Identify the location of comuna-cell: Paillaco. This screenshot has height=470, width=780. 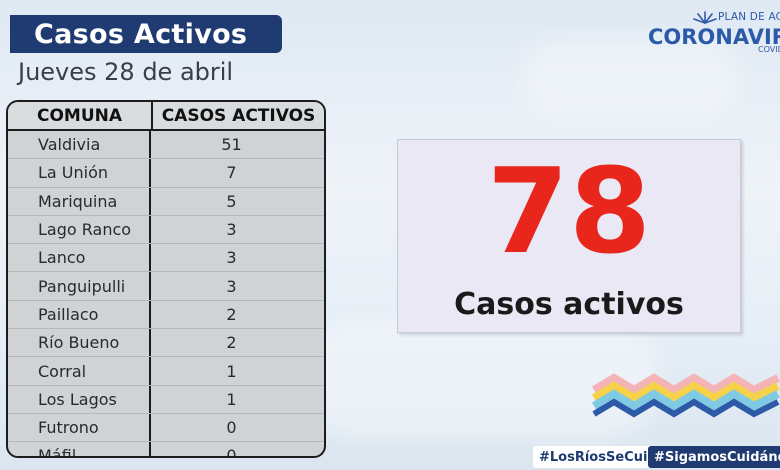
(79, 314).